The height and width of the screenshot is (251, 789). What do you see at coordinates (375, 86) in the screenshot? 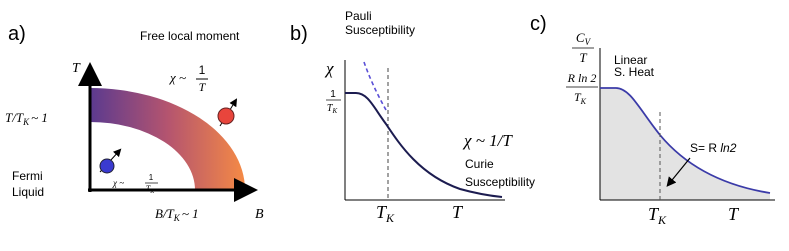
I see `curie-asymptote` at bounding box center [375, 86].